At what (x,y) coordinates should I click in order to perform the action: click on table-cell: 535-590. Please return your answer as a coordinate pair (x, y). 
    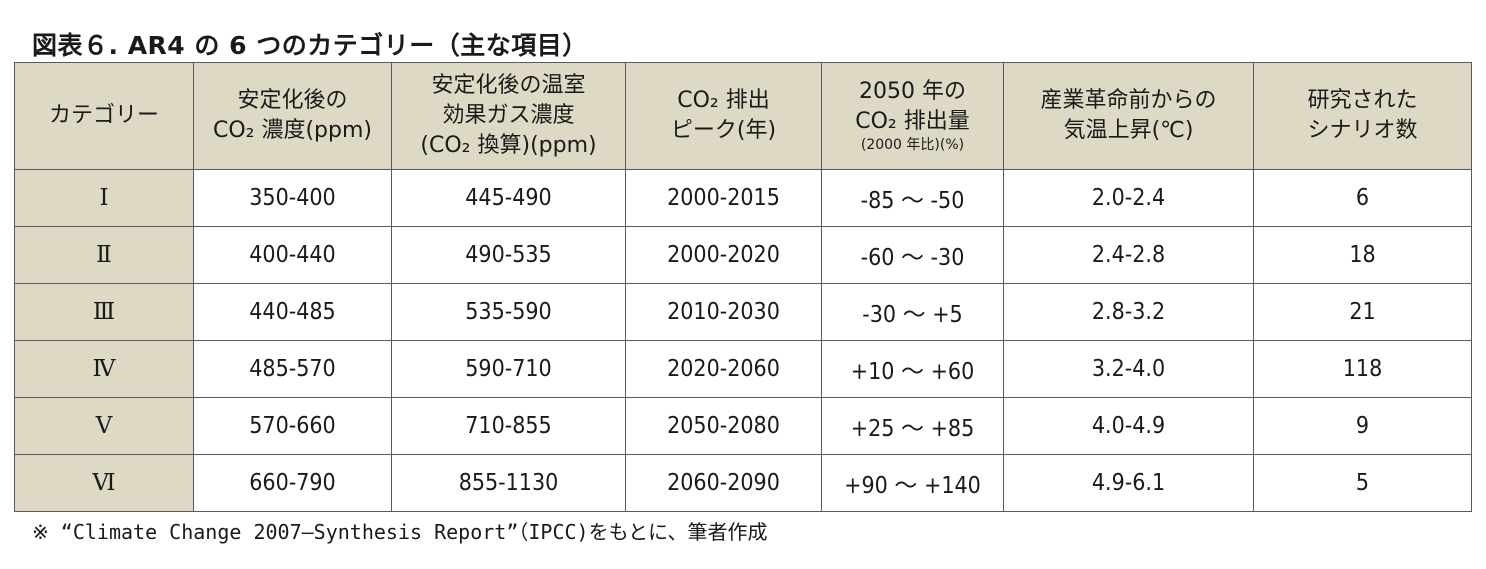
    Looking at the image, I should click on (508, 312).